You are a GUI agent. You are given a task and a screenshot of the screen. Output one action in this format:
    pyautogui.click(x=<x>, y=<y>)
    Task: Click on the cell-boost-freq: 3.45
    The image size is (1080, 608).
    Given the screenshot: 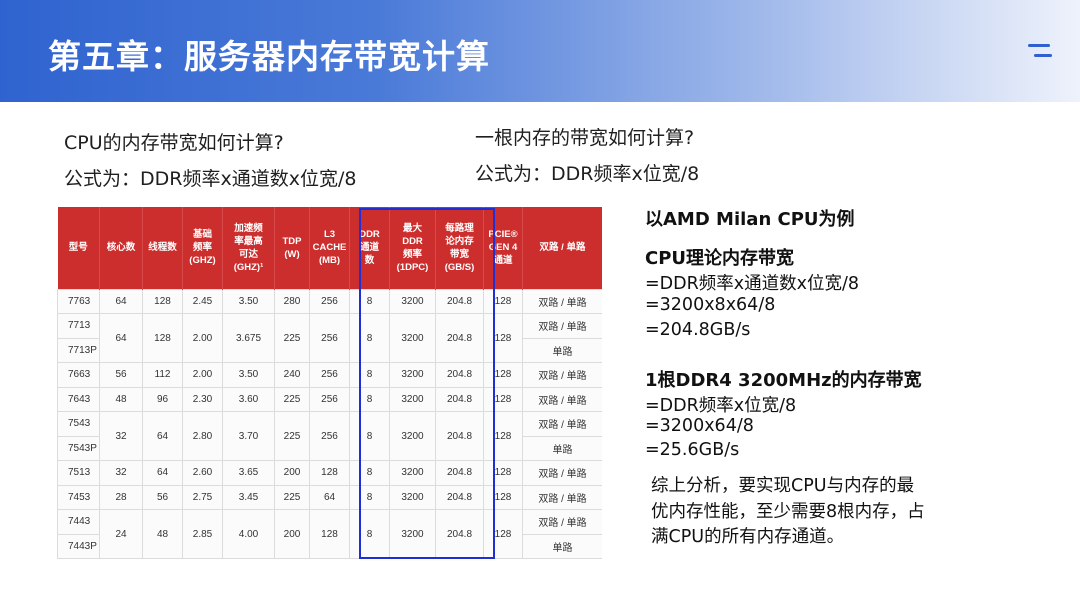 What is the action you would take?
    pyautogui.click(x=248, y=497)
    